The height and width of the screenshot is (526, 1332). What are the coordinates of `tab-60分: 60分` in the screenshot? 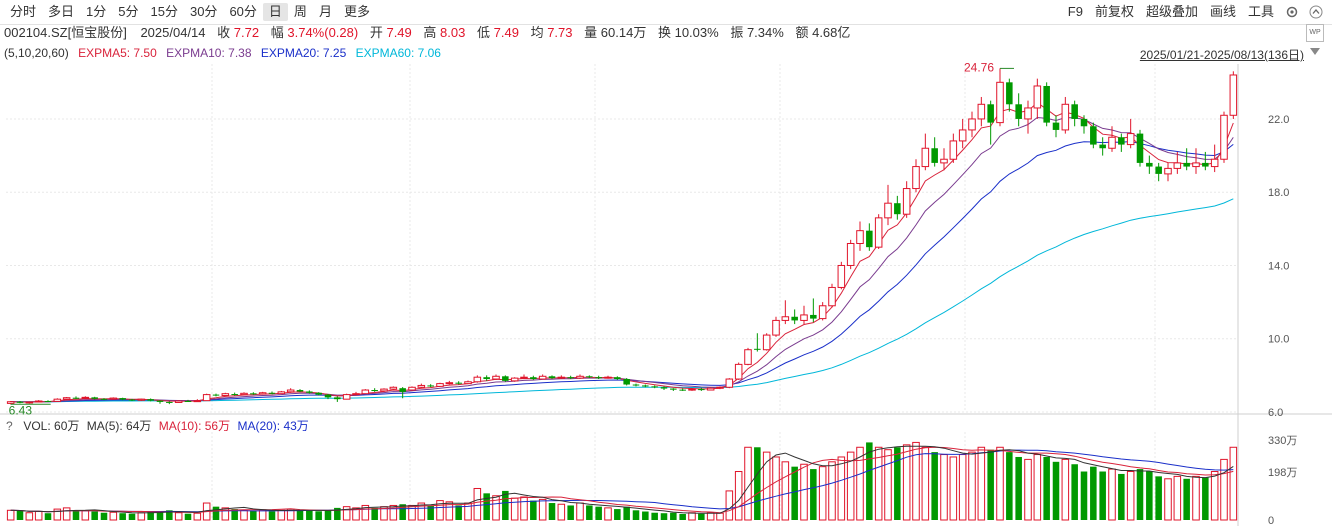 It's located at (243, 11).